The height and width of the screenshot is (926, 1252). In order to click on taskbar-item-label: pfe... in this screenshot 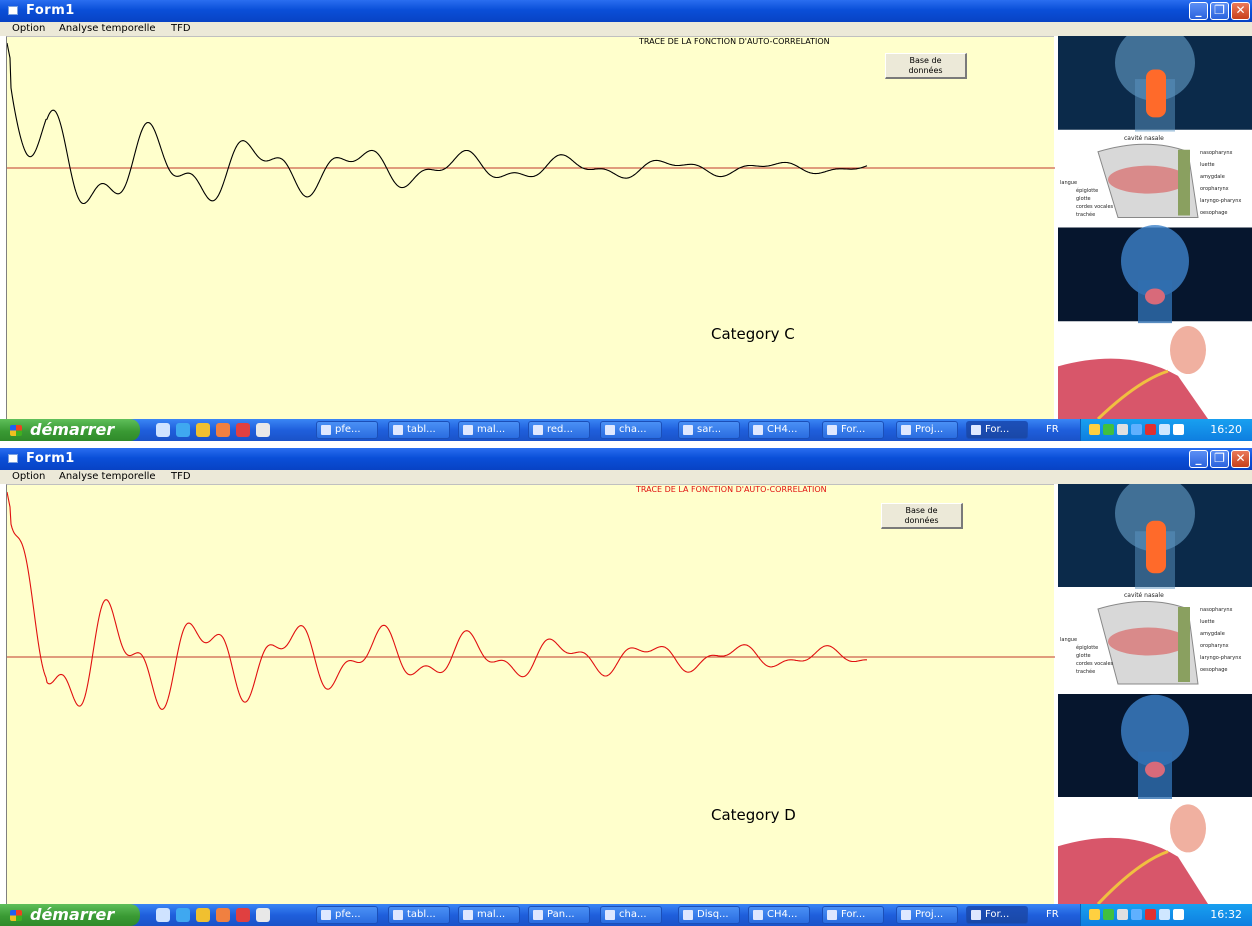, I will do `click(348, 429)`.